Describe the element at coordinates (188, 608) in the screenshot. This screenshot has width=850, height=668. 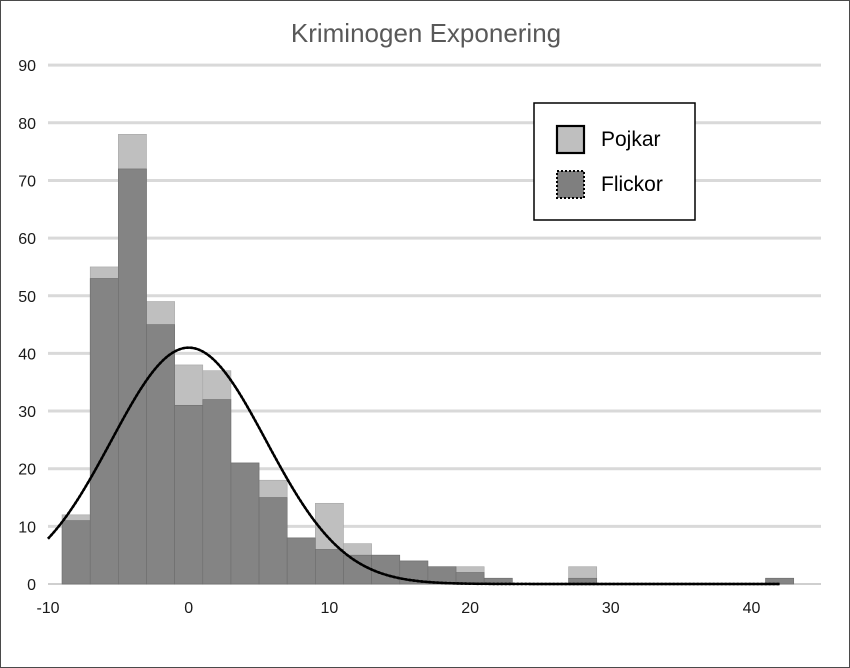
I see `x-tick-label: 0` at that location.